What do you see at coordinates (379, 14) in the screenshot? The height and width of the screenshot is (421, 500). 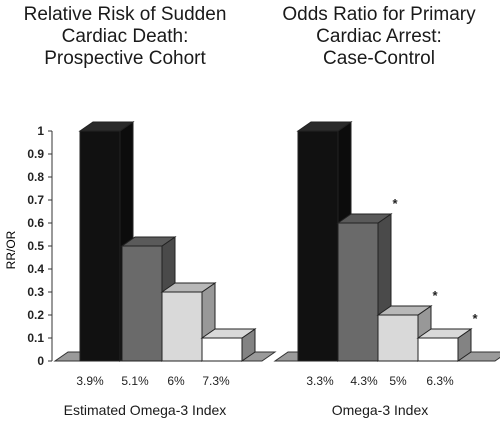 I see `title-right-line-1: Odds Ratio for Primary` at bounding box center [379, 14].